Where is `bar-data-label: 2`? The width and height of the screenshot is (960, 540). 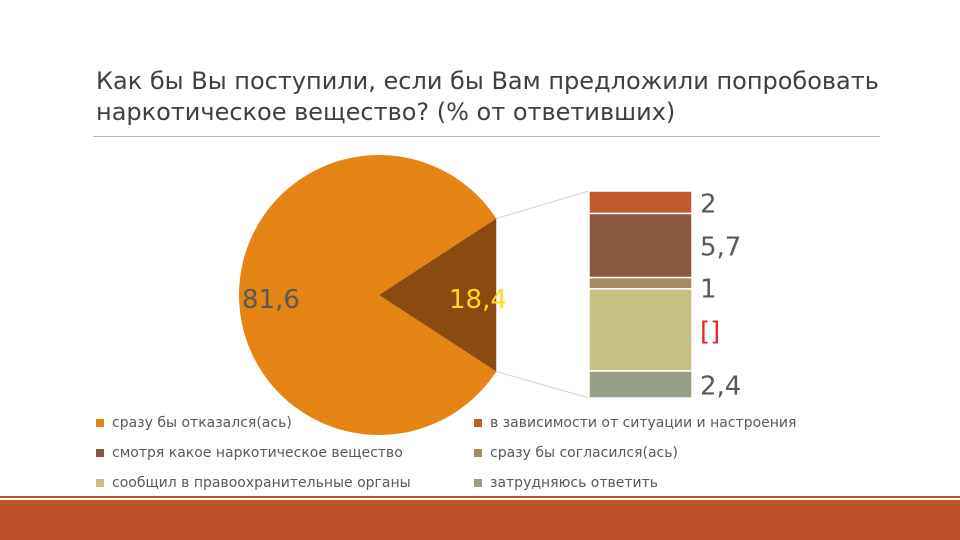
bar-data-label: 2 is located at coordinates (708, 204).